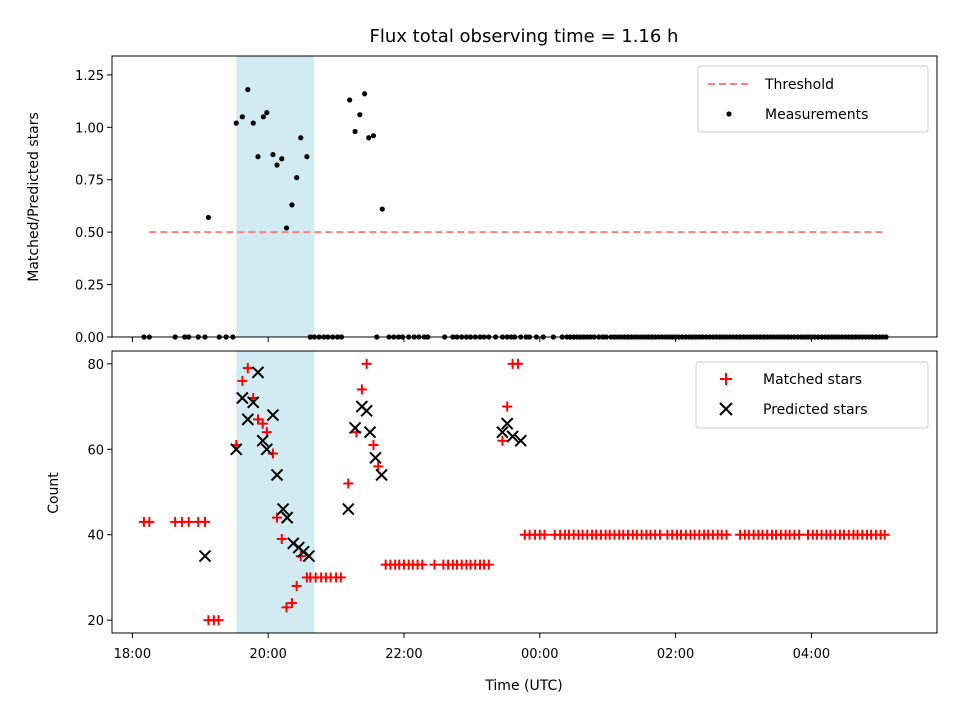 This screenshot has height=720, width=960. I want to click on top-ytick-label: 0.50, so click(89, 233).